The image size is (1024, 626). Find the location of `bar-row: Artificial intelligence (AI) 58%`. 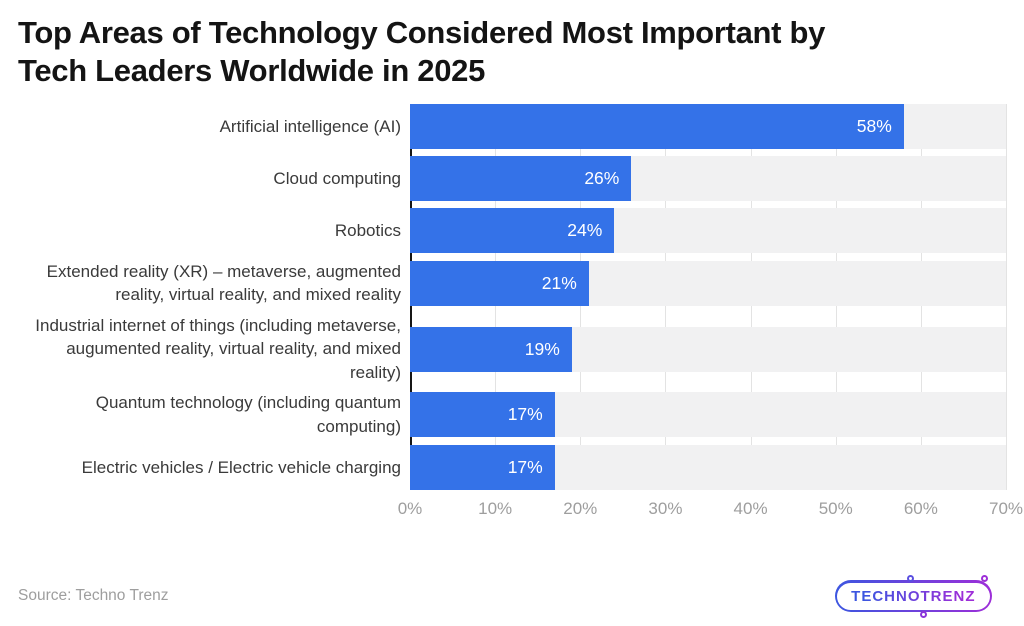

bar-row: Artificial intelligence (AI) 58% is located at coordinates (512, 126).